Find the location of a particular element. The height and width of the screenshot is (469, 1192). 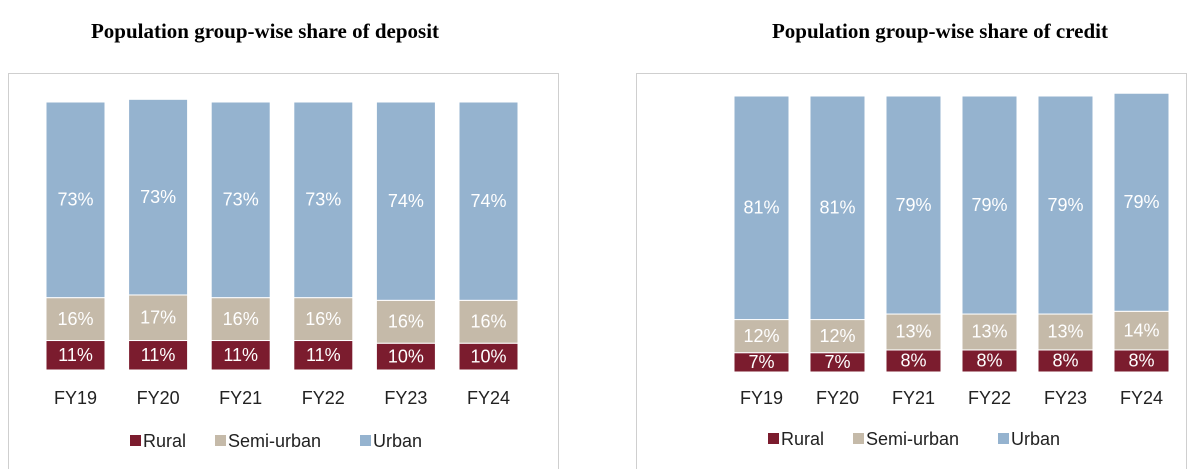

chart-title: Population group-wise share of credit is located at coordinates (940, 31).